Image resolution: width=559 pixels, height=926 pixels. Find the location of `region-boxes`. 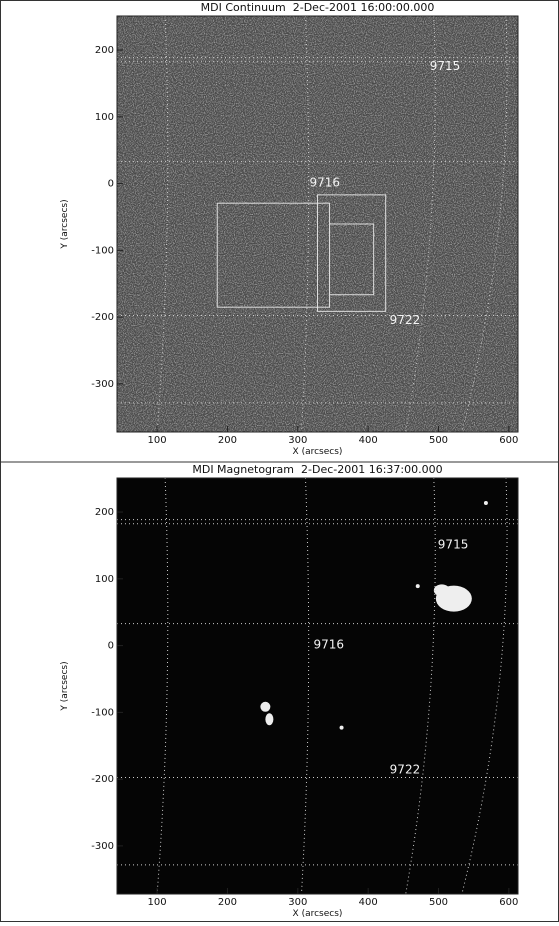

region-boxes is located at coordinates (301, 253).